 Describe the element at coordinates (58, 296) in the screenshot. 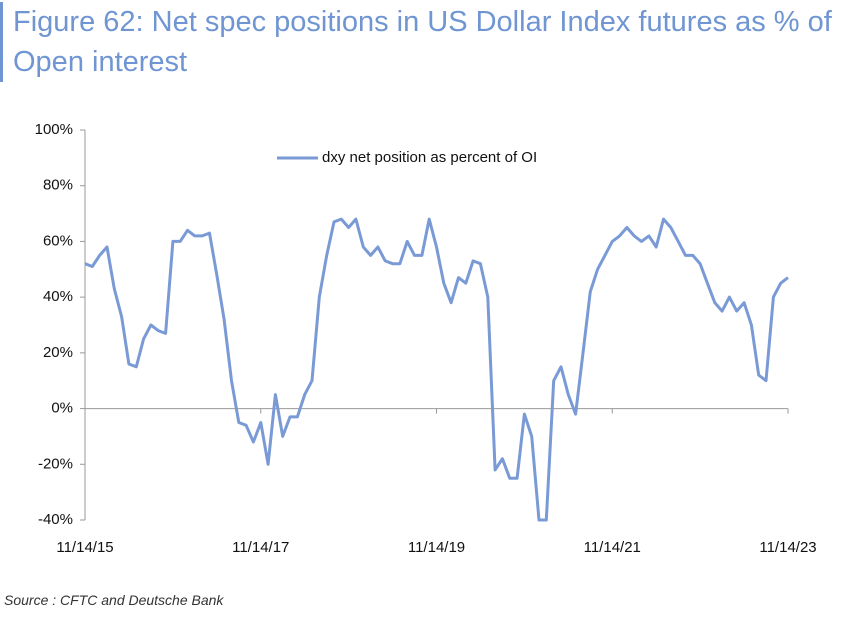

I see `y-tick-label: 40%` at that location.